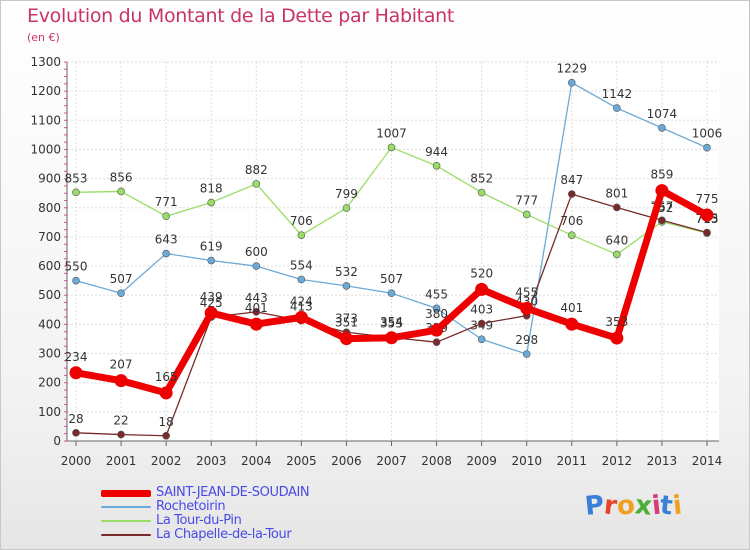  I want to click on data-label: 443, so click(256, 298).